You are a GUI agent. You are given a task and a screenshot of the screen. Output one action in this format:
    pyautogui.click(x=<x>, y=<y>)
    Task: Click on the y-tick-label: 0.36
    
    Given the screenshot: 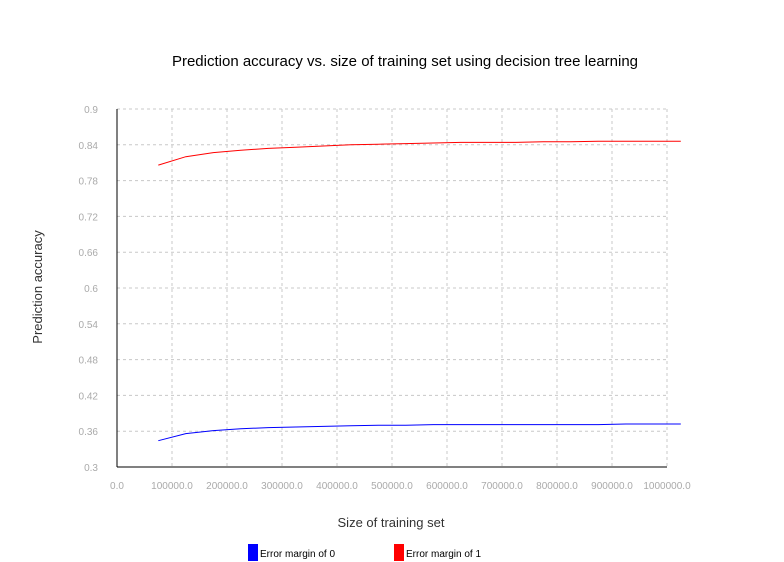 What is the action you would take?
    pyautogui.click(x=89, y=432)
    